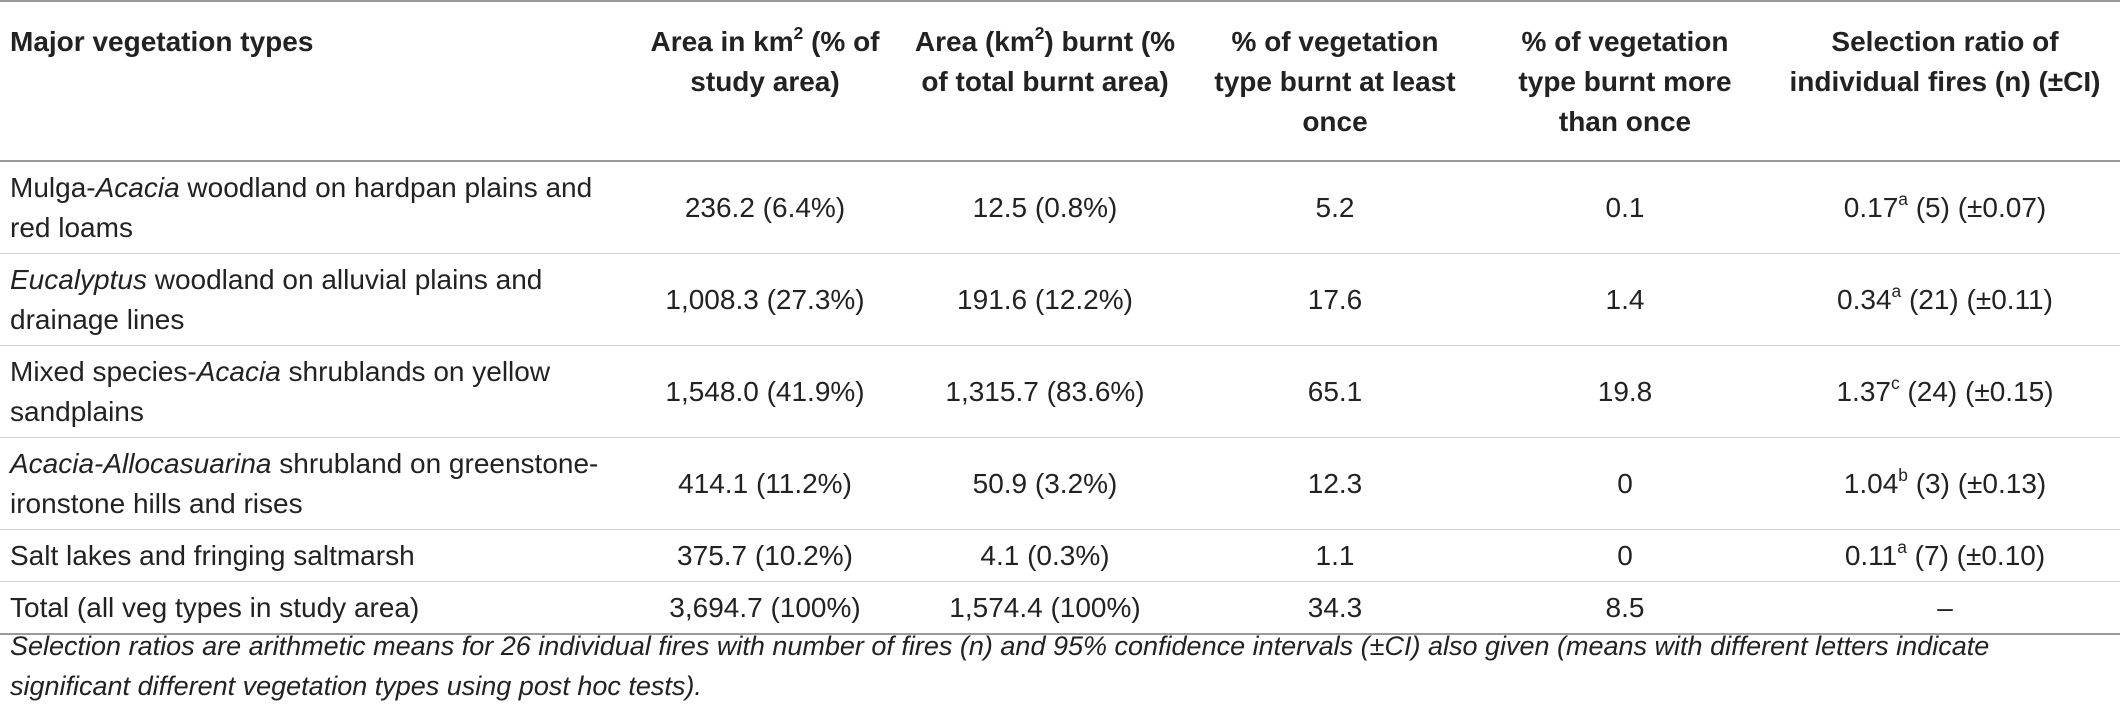 This screenshot has width=2120, height=707. What do you see at coordinates (1335, 483) in the screenshot?
I see `cell-burnt-once: 12.3` at bounding box center [1335, 483].